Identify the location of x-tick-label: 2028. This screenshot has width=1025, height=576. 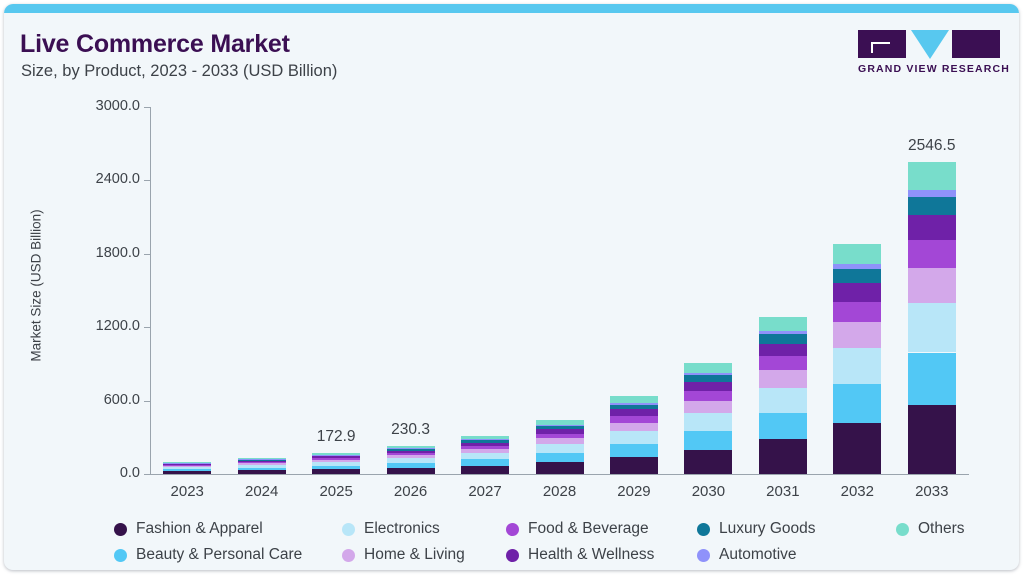
(559, 491).